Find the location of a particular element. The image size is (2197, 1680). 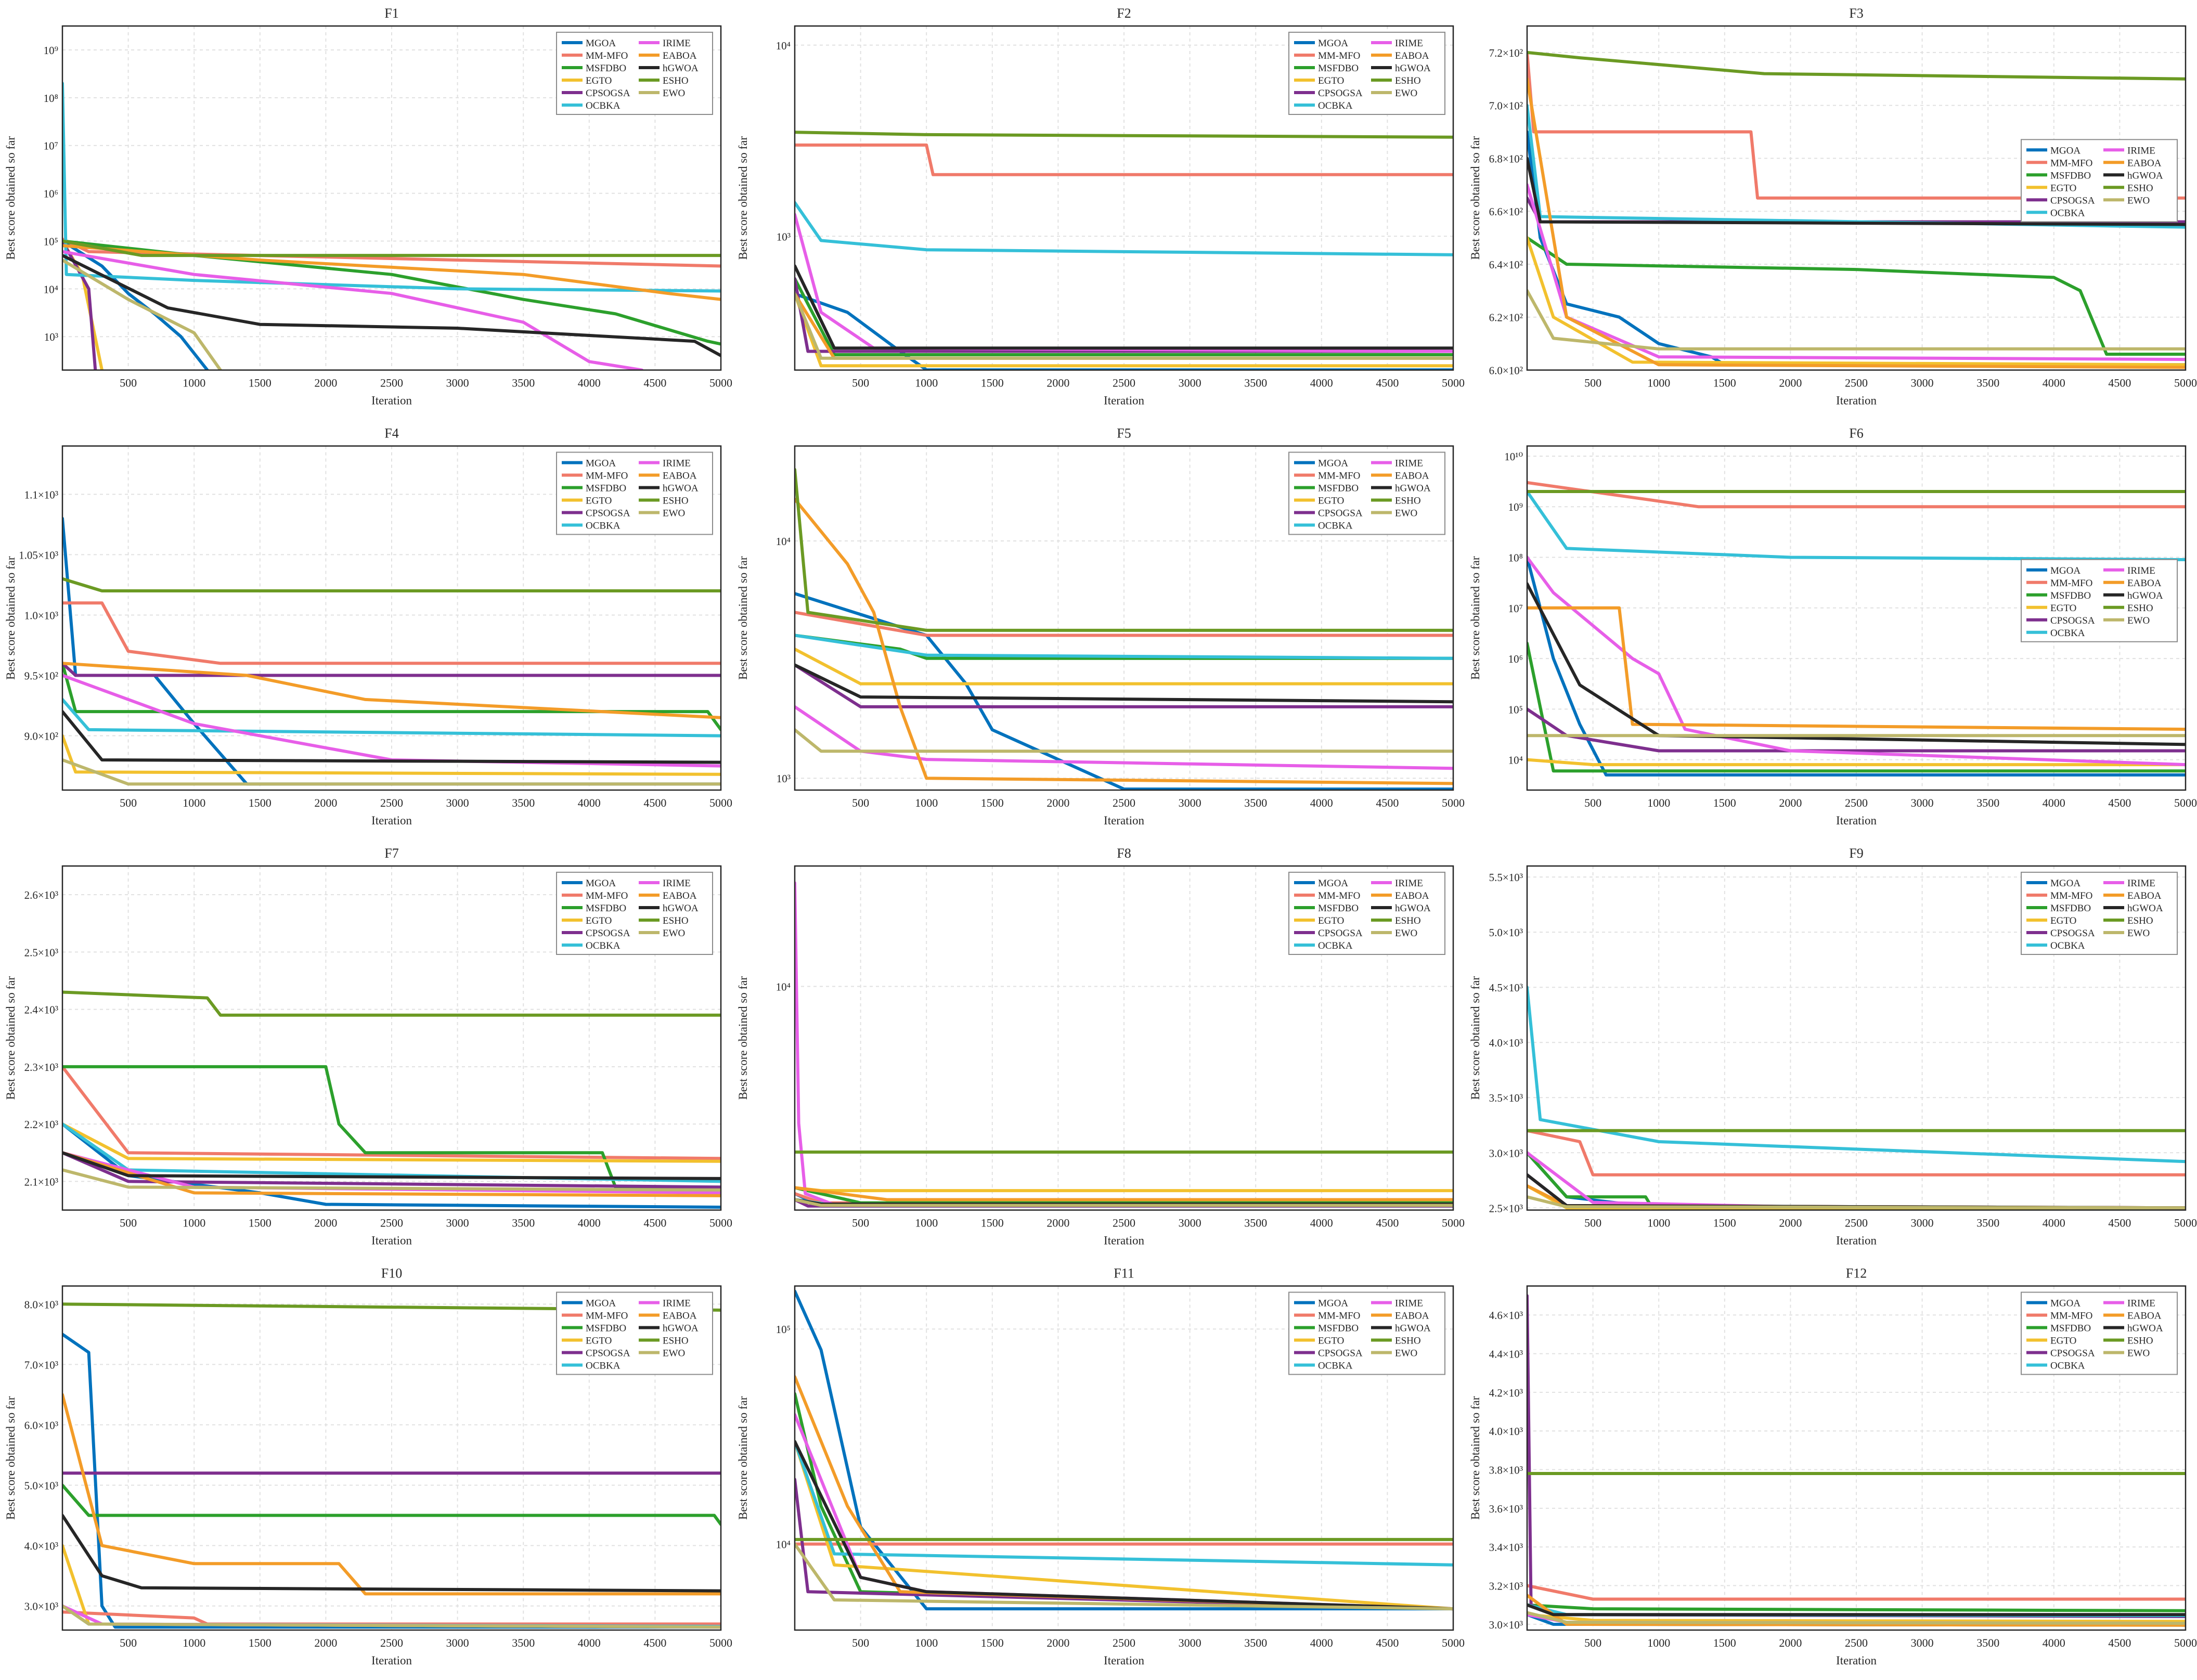

series-line-mgoa is located at coordinates (135, 304).